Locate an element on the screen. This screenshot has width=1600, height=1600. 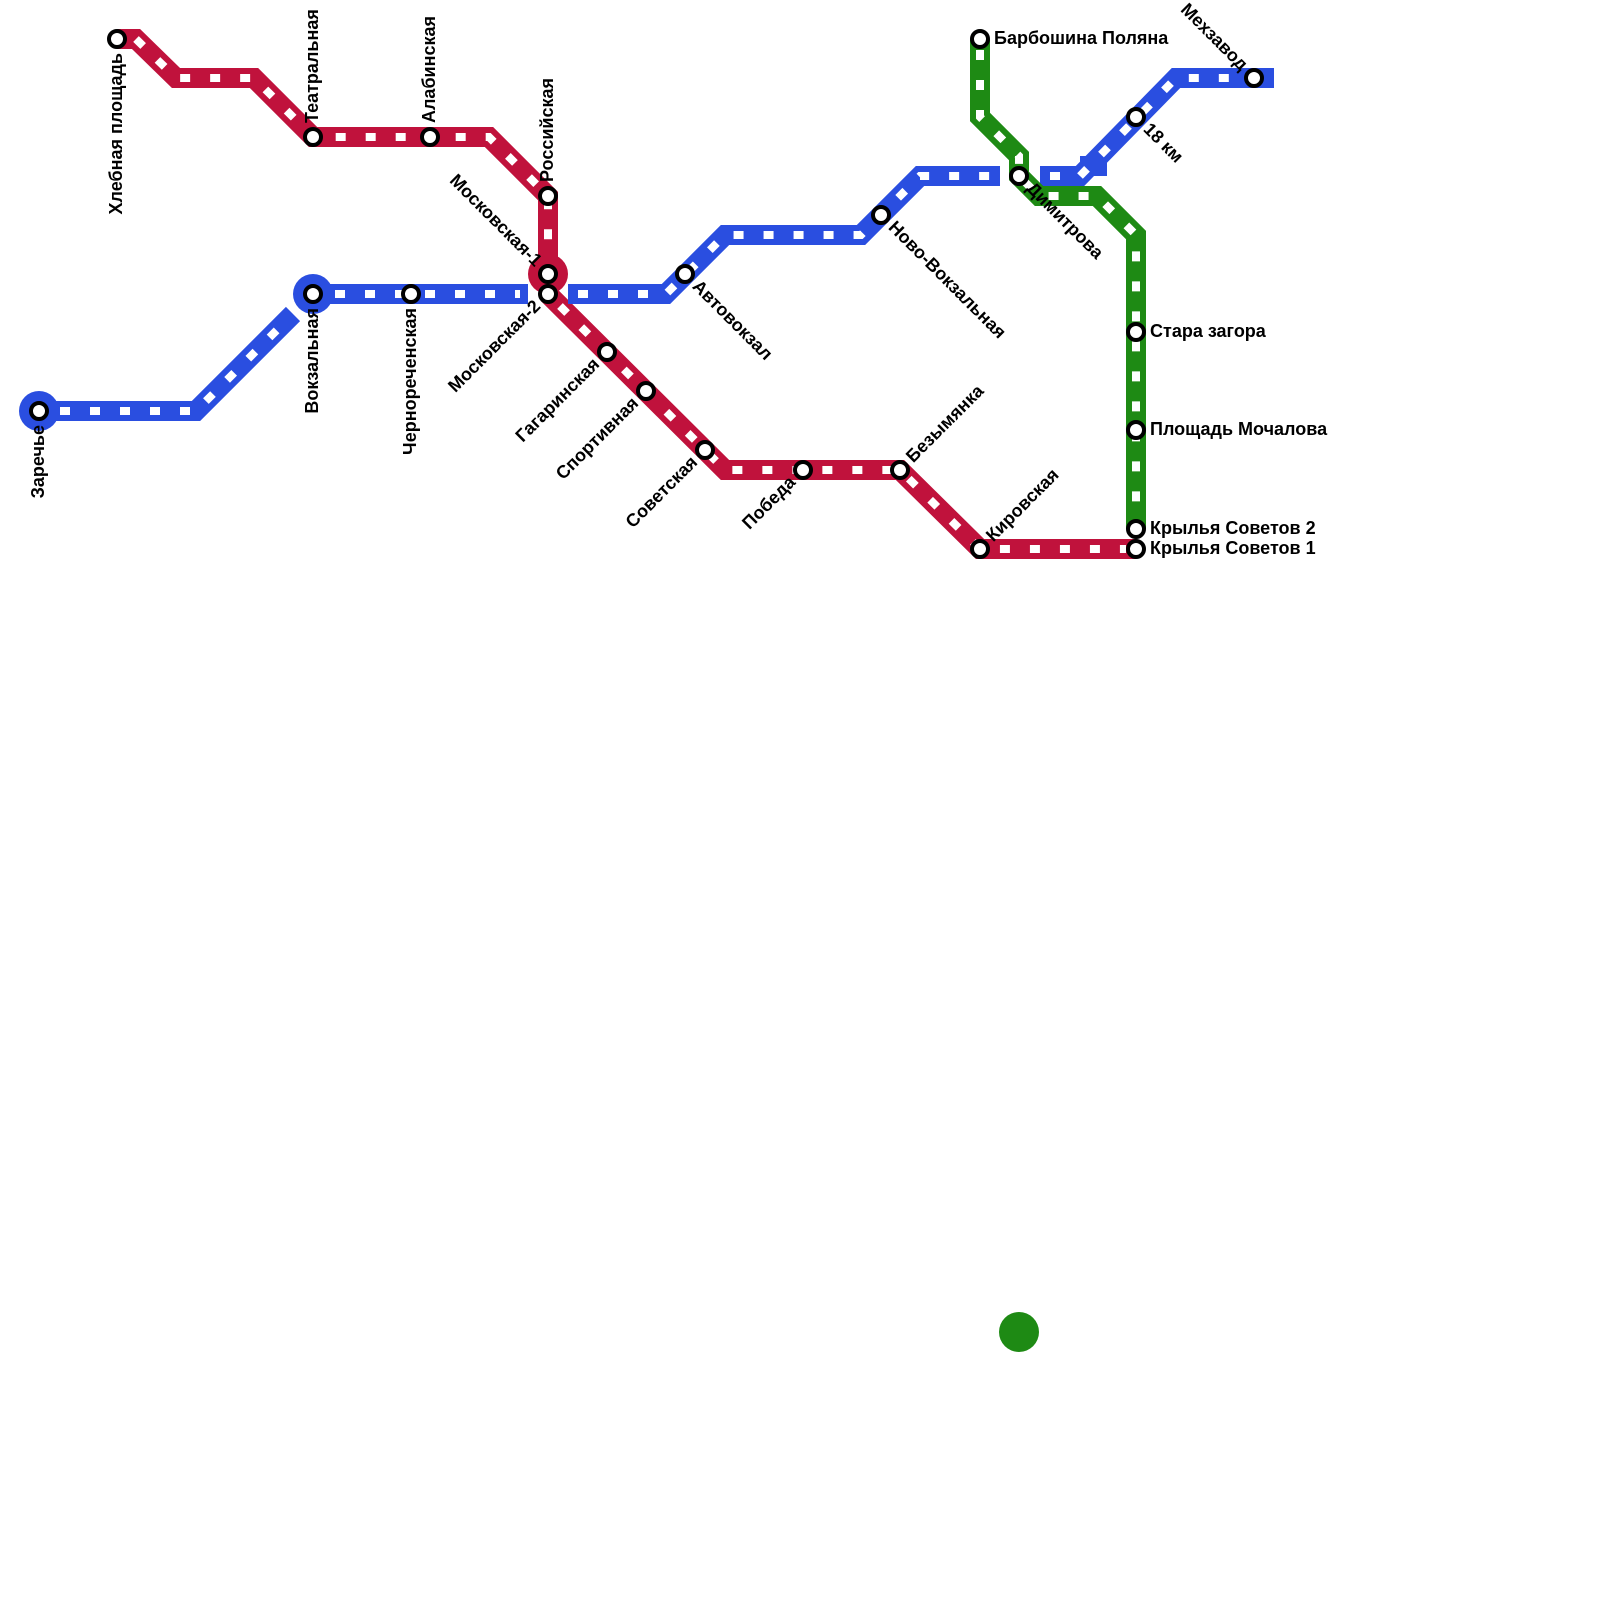
station-label-group: Хлебная площадь is located at coordinates (116, 133).